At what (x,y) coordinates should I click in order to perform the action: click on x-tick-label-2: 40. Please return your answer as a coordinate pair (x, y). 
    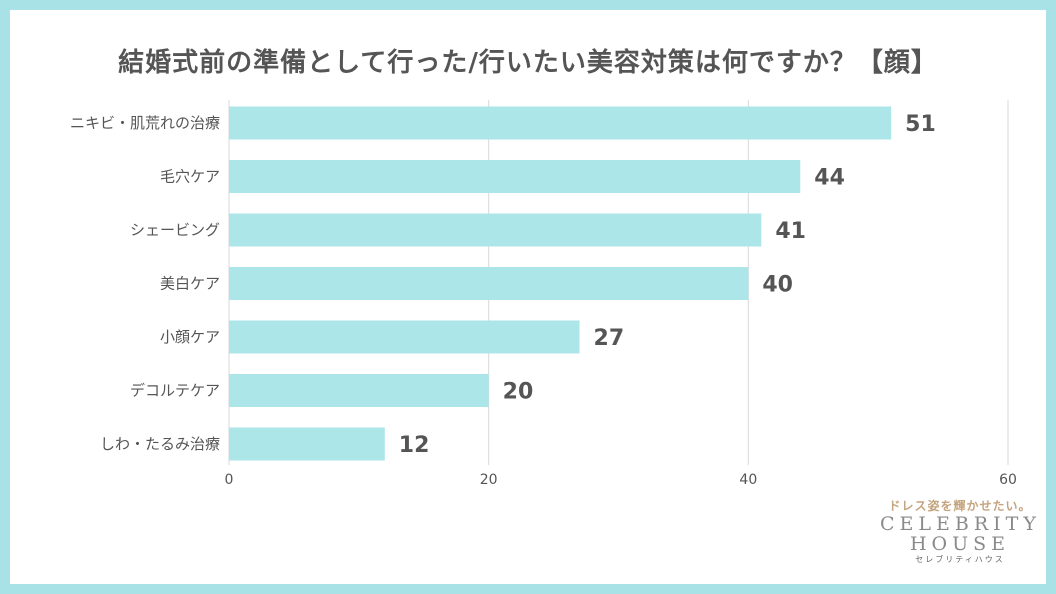
    Looking at the image, I should click on (748, 480).